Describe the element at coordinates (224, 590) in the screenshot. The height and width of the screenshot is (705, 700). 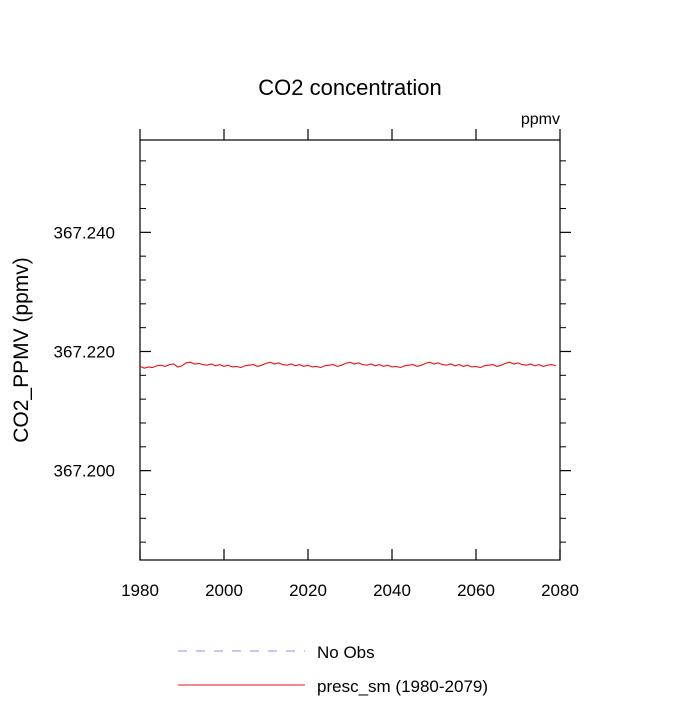
I see `x-tick-label: 2000` at that location.